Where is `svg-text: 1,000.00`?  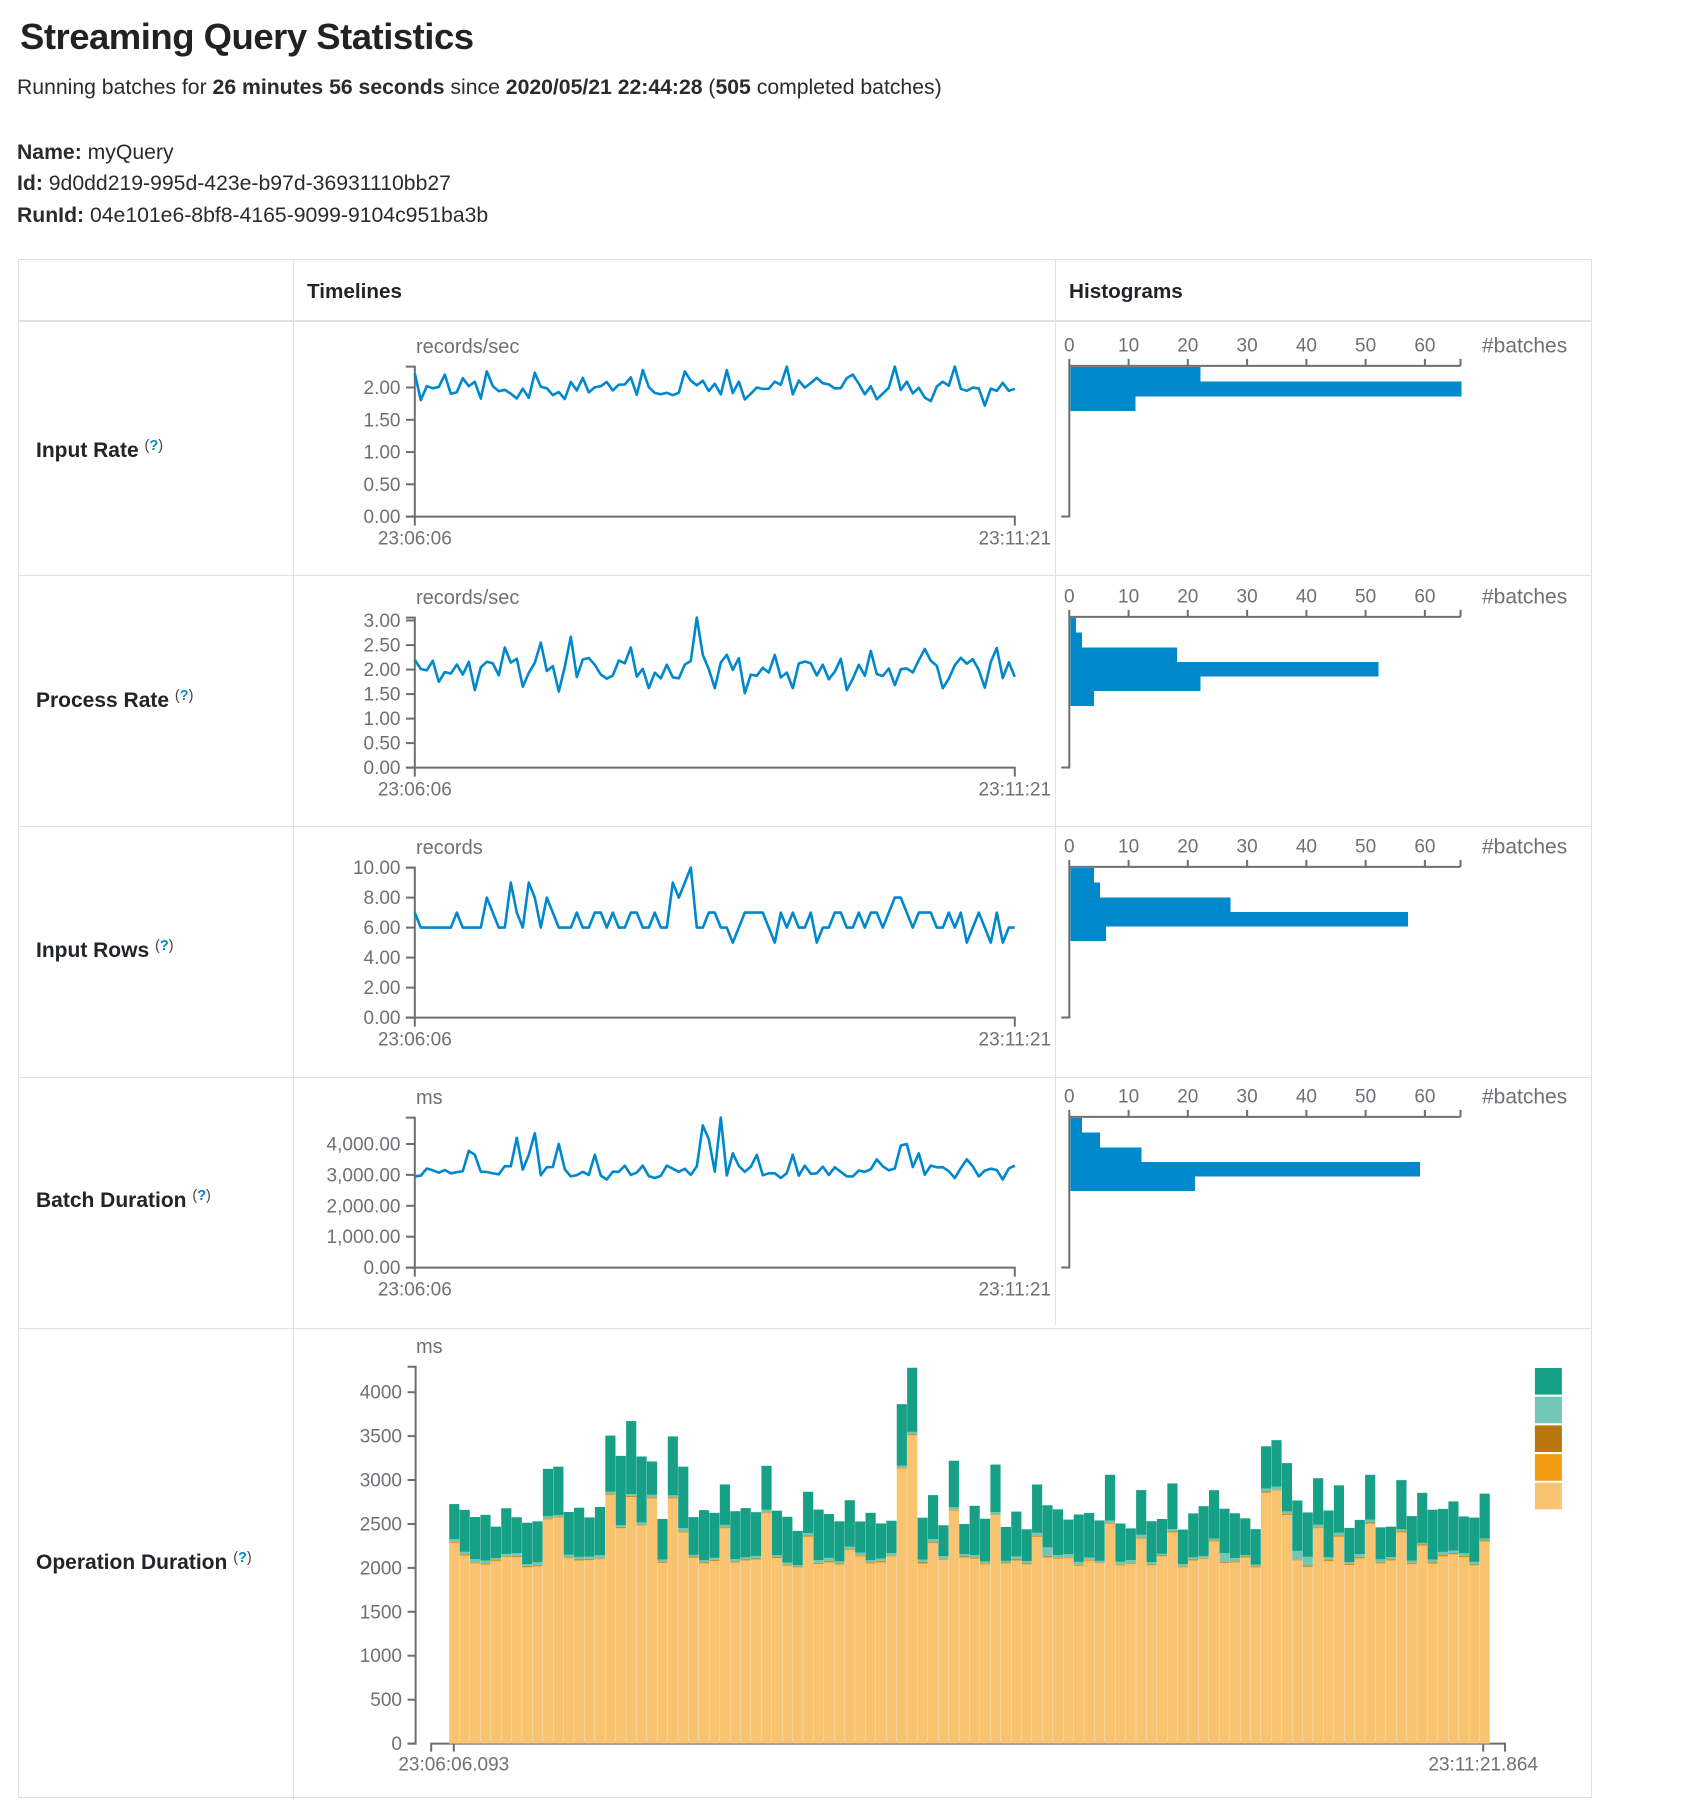
svg-text: 1,000.00 is located at coordinates (364, 1237).